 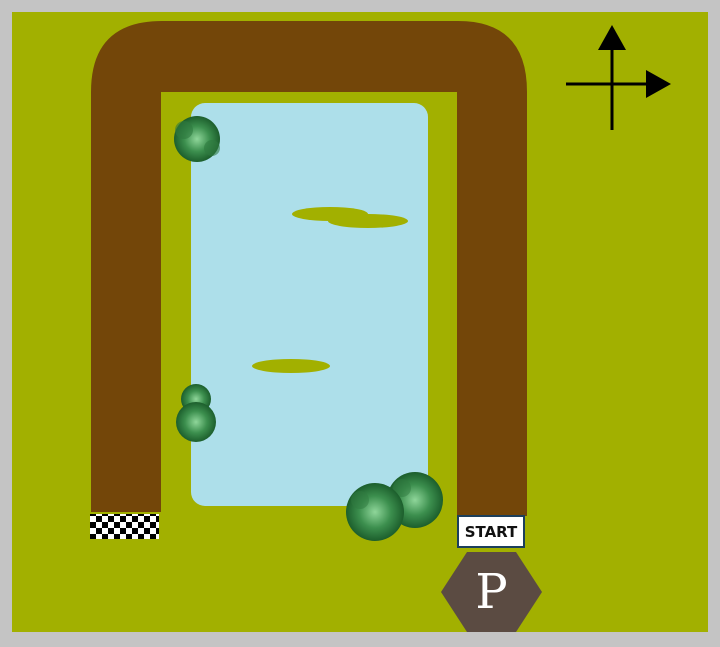 I want to click on start-marker: START, so click(x=491, y=531).